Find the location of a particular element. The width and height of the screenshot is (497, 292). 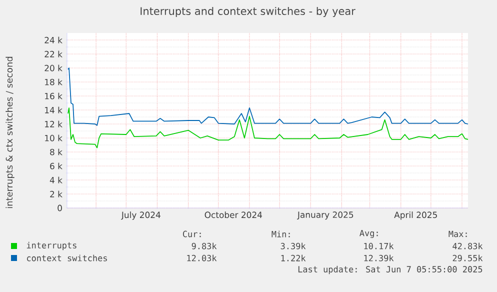

line-series is located at coordinates (268, 127).